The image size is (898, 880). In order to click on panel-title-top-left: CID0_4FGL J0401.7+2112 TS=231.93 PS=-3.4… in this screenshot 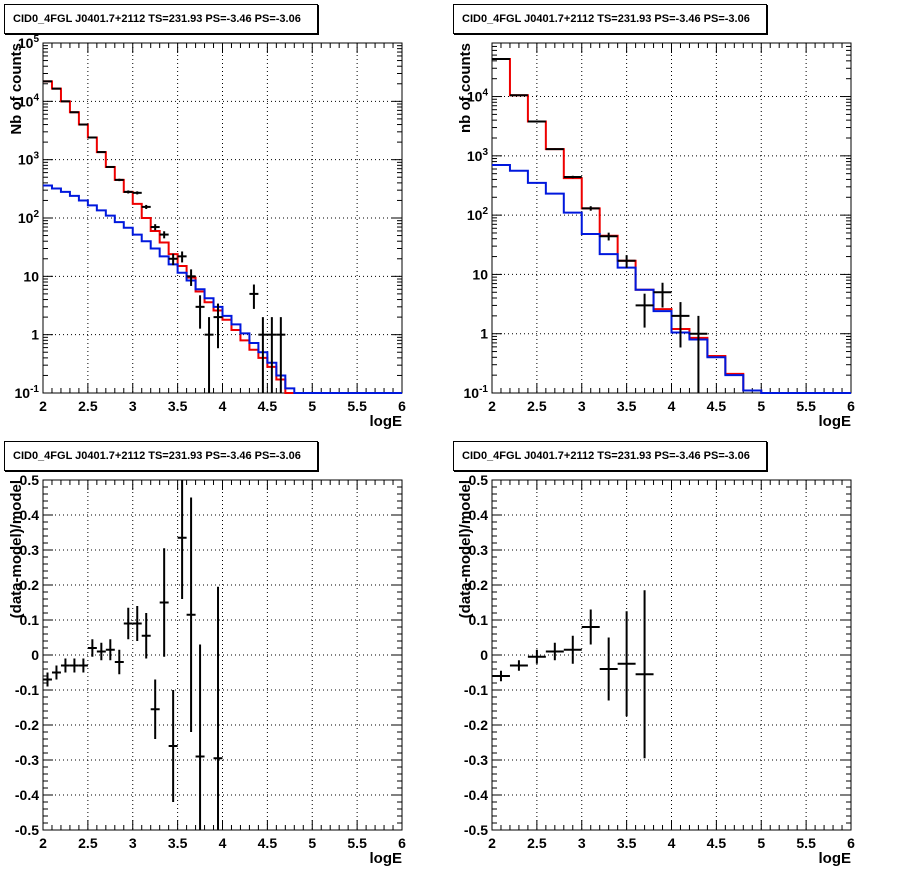, I will do `click(161, 19)`.